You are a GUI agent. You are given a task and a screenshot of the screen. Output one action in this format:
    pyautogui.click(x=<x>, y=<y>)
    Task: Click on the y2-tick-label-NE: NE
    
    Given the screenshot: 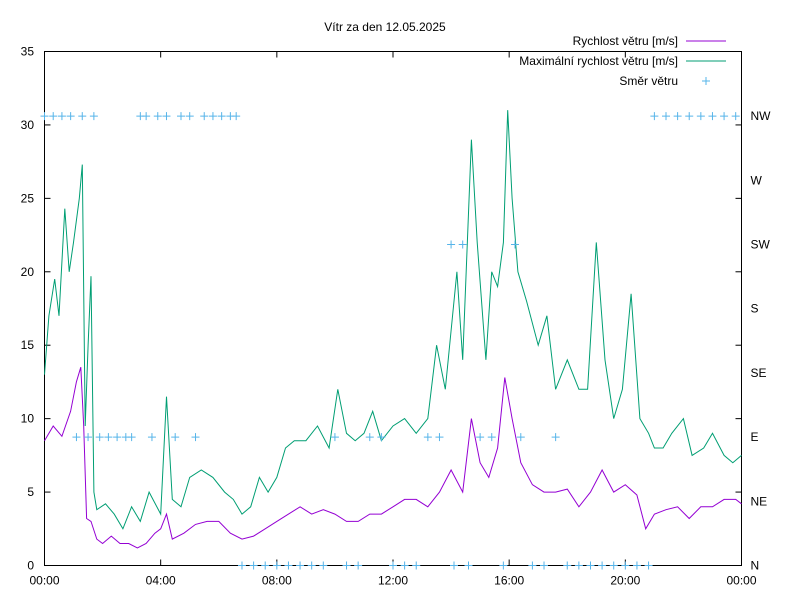 What is the action you would take?
    pyautogui.click(x=759, y=501)
    